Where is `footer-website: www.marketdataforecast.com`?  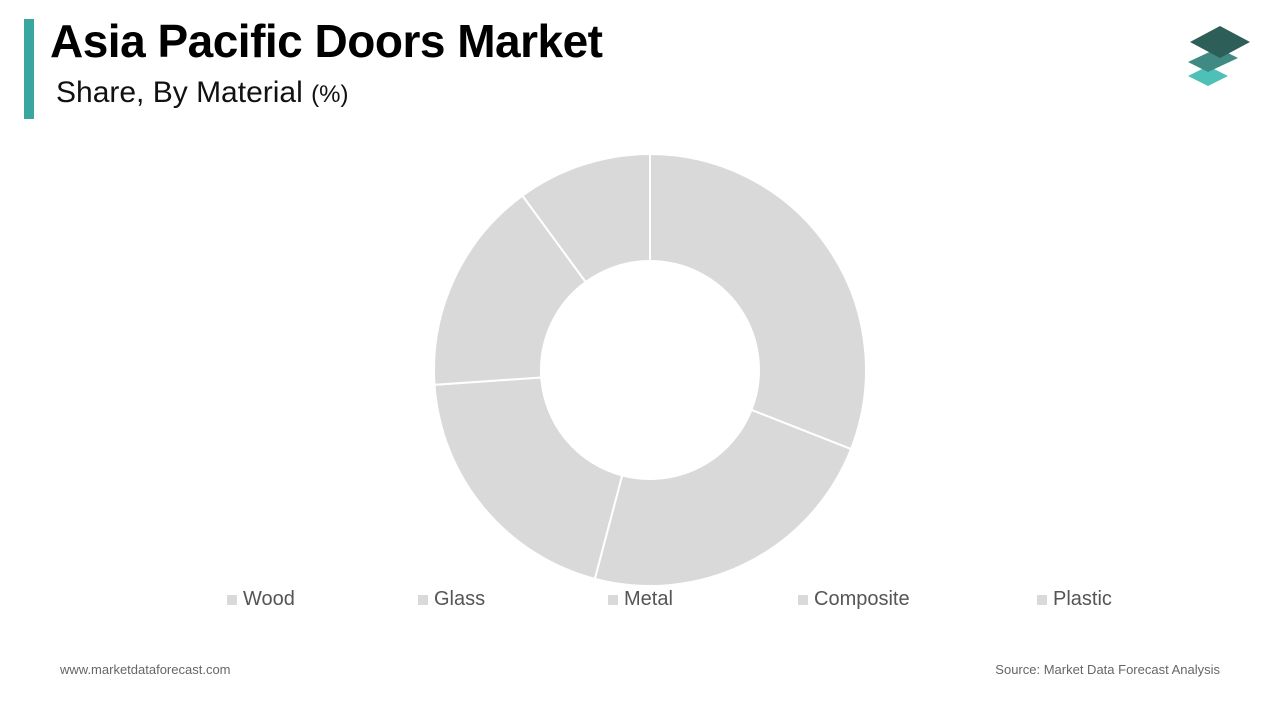 footer-website: www.marketdataforecast.com is located at coordinates (145, 669).